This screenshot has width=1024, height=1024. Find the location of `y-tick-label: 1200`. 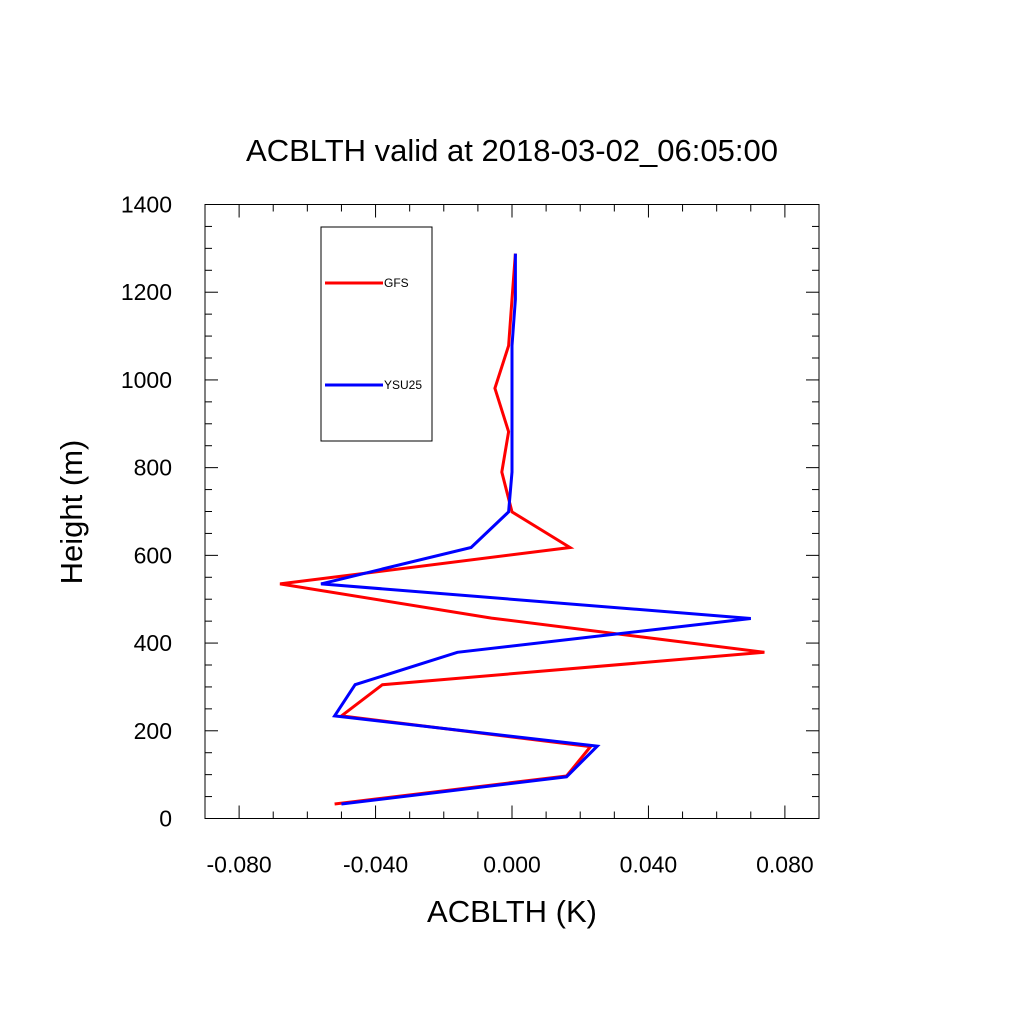

y-tick-label: 1200 is located at coordinates (146, 292).